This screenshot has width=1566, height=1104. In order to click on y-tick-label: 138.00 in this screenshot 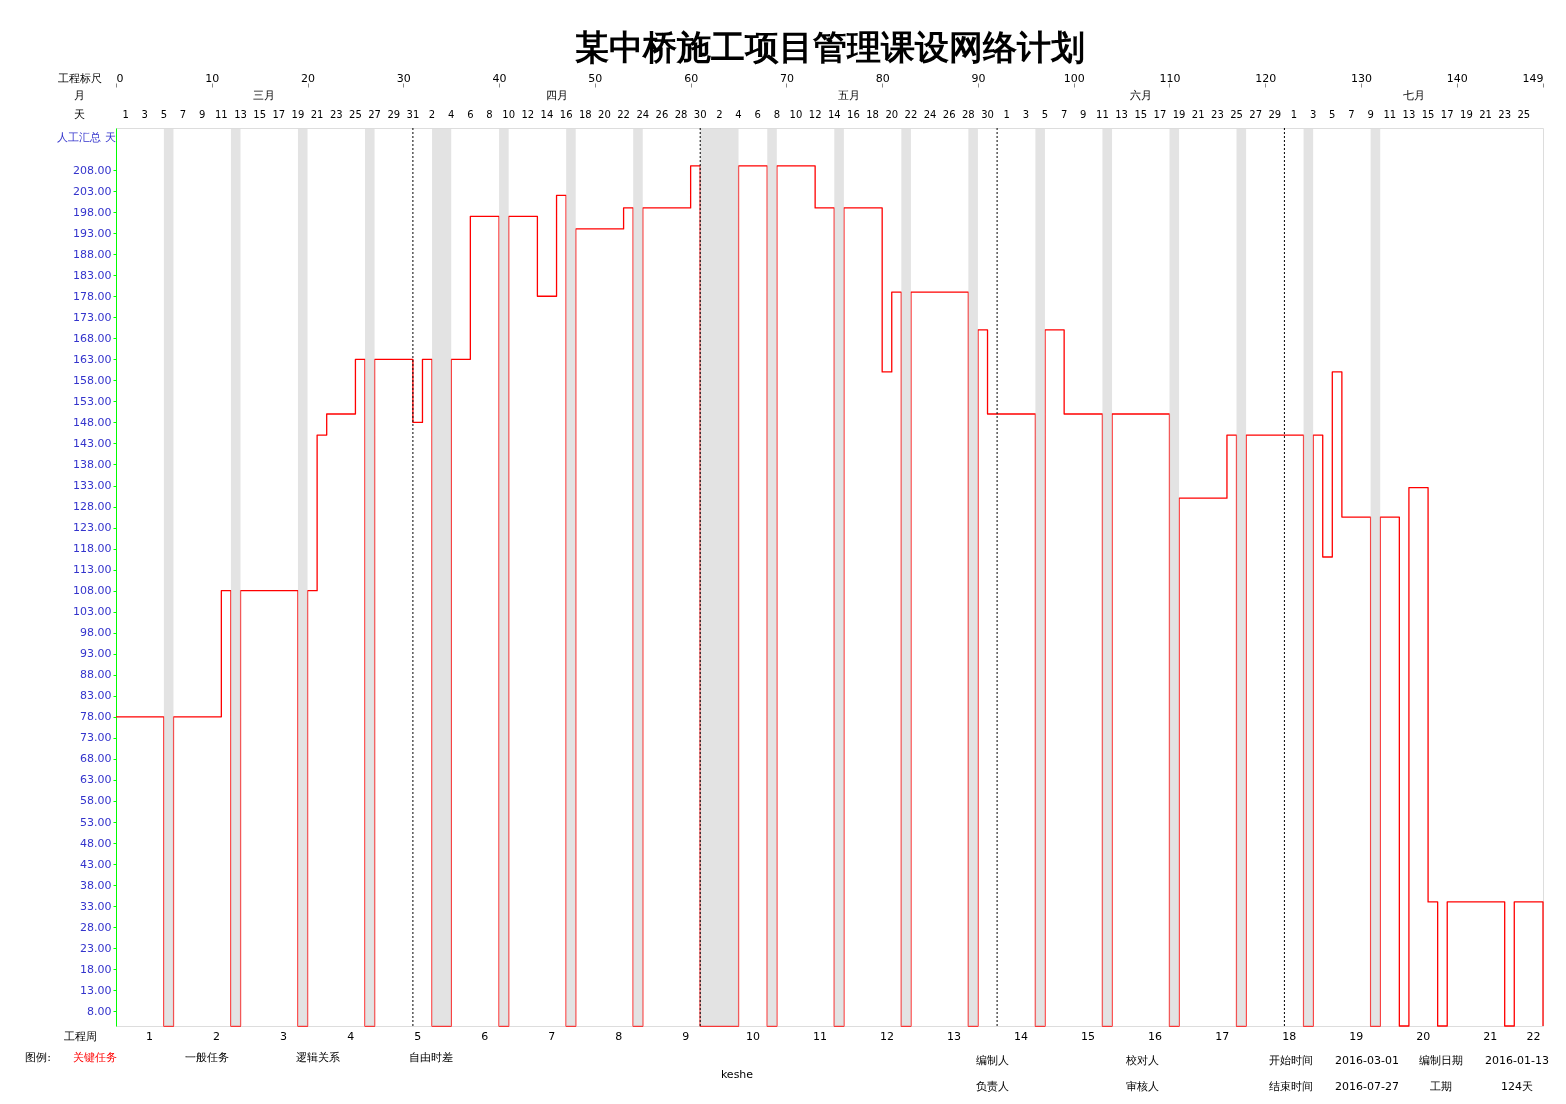, I will do `click(92, 464)`.